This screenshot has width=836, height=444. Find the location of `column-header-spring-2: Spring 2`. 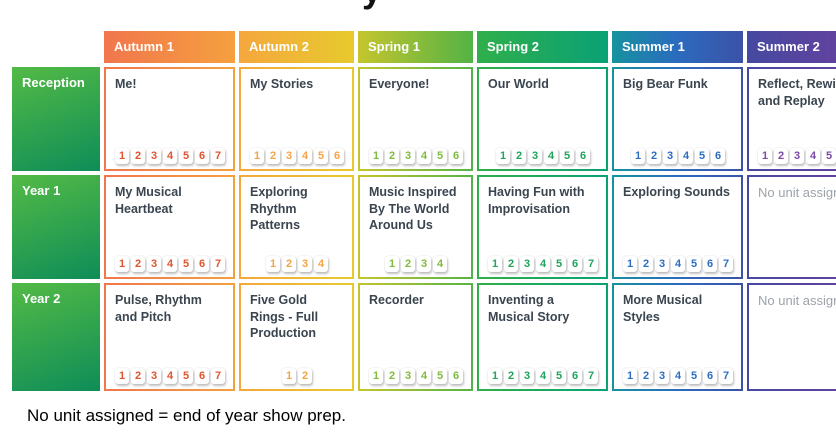

column-header-spring-2: Spring 2 is located at coordinates (542, 47).